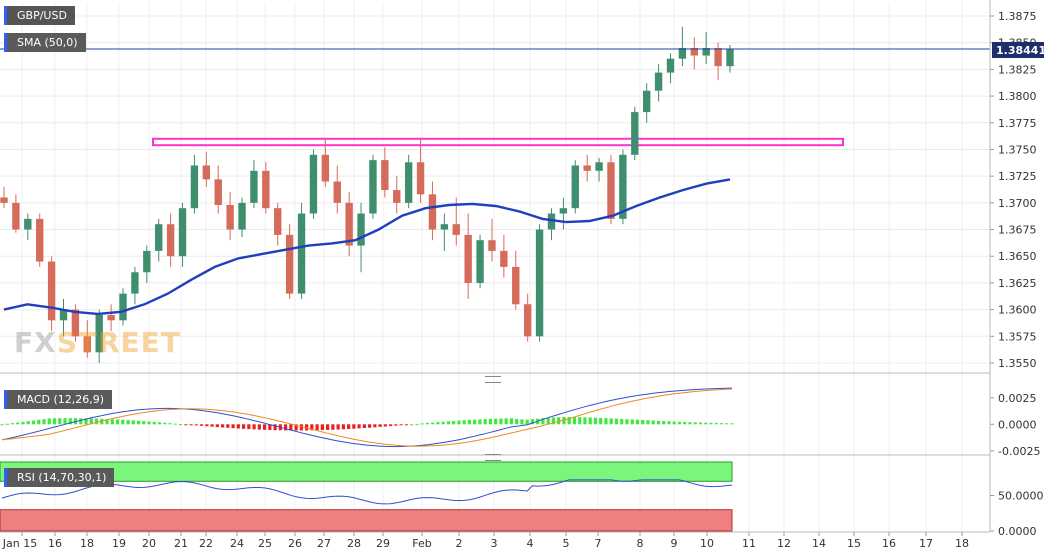 This screenshot has height=555, width=1060. What do you see at coordinates (1017, 336) in the screenshot?
I see `price-tick-label: 1.3575` at bounding box center [1017, 336].